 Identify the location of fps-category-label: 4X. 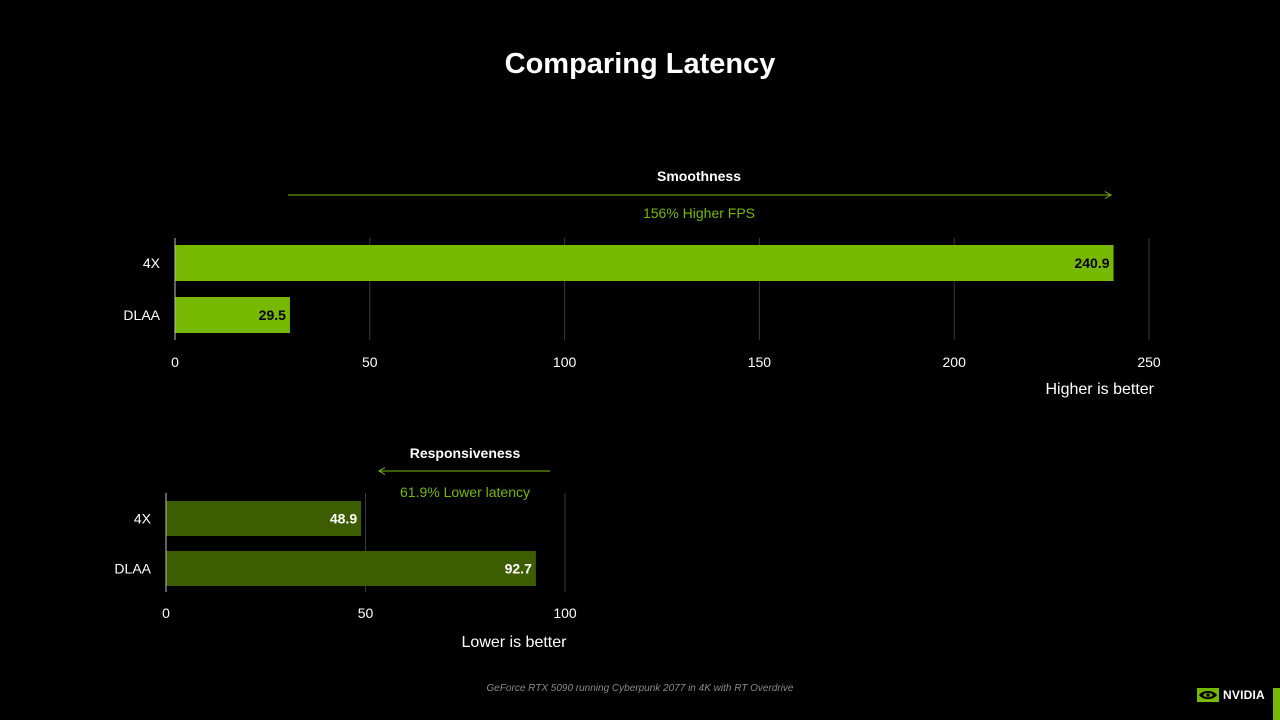
(152, 263).